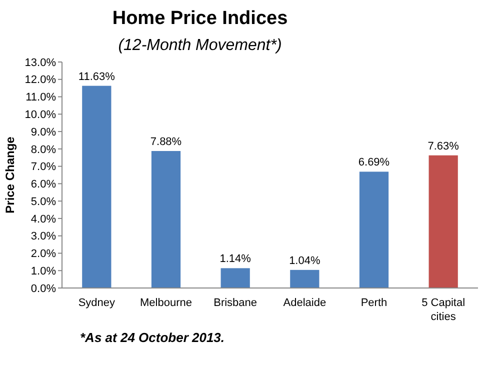  What do you see at coordinates (236, 303) in the screenshot?
I see `x-tick-label: Brisbane` at bounding box center [236, 303].